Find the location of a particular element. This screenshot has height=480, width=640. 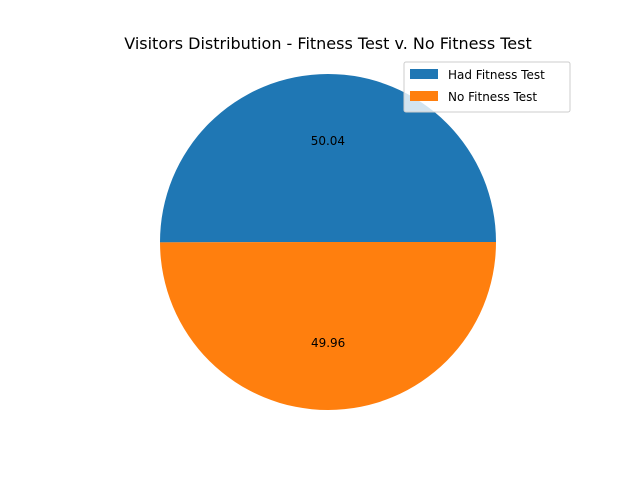

slice-labels: 50.04 49.96 is located at coordinates (328, 242).